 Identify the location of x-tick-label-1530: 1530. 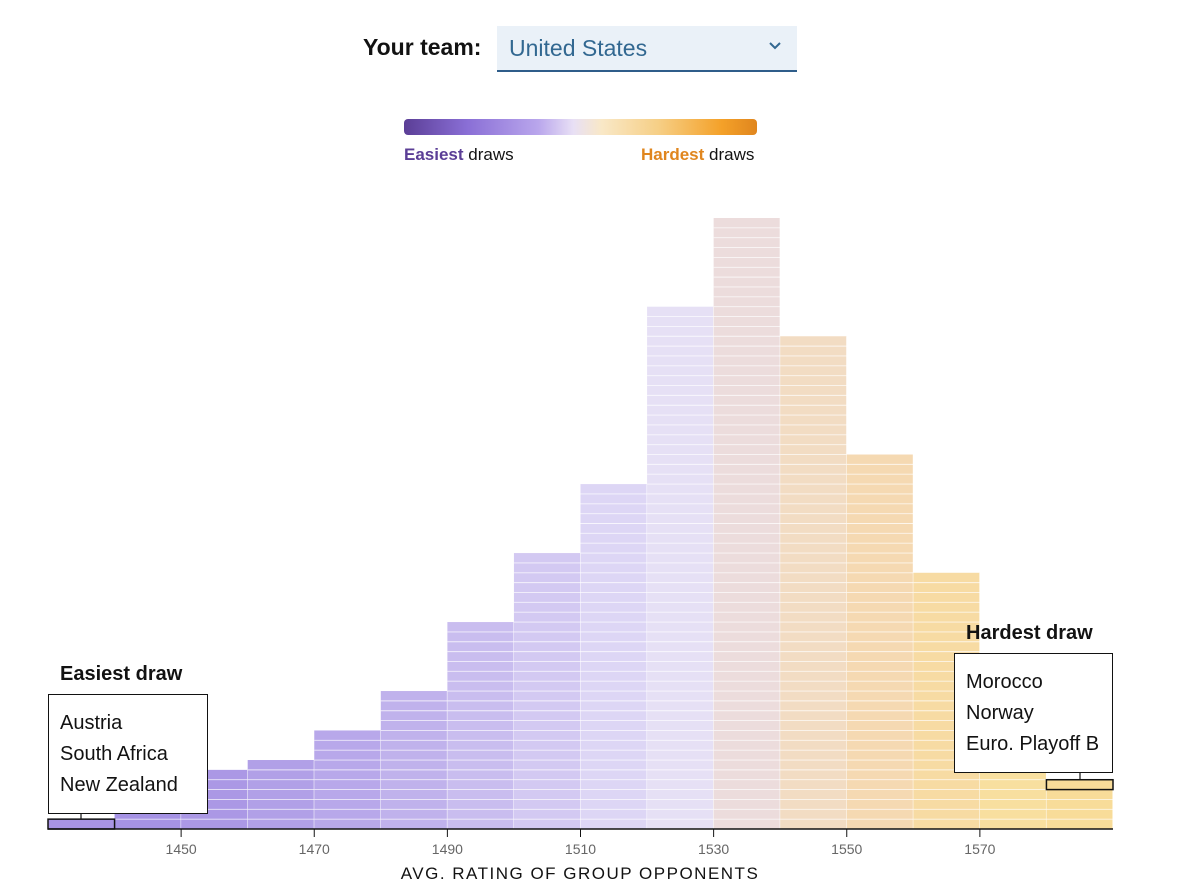
(713, 849).